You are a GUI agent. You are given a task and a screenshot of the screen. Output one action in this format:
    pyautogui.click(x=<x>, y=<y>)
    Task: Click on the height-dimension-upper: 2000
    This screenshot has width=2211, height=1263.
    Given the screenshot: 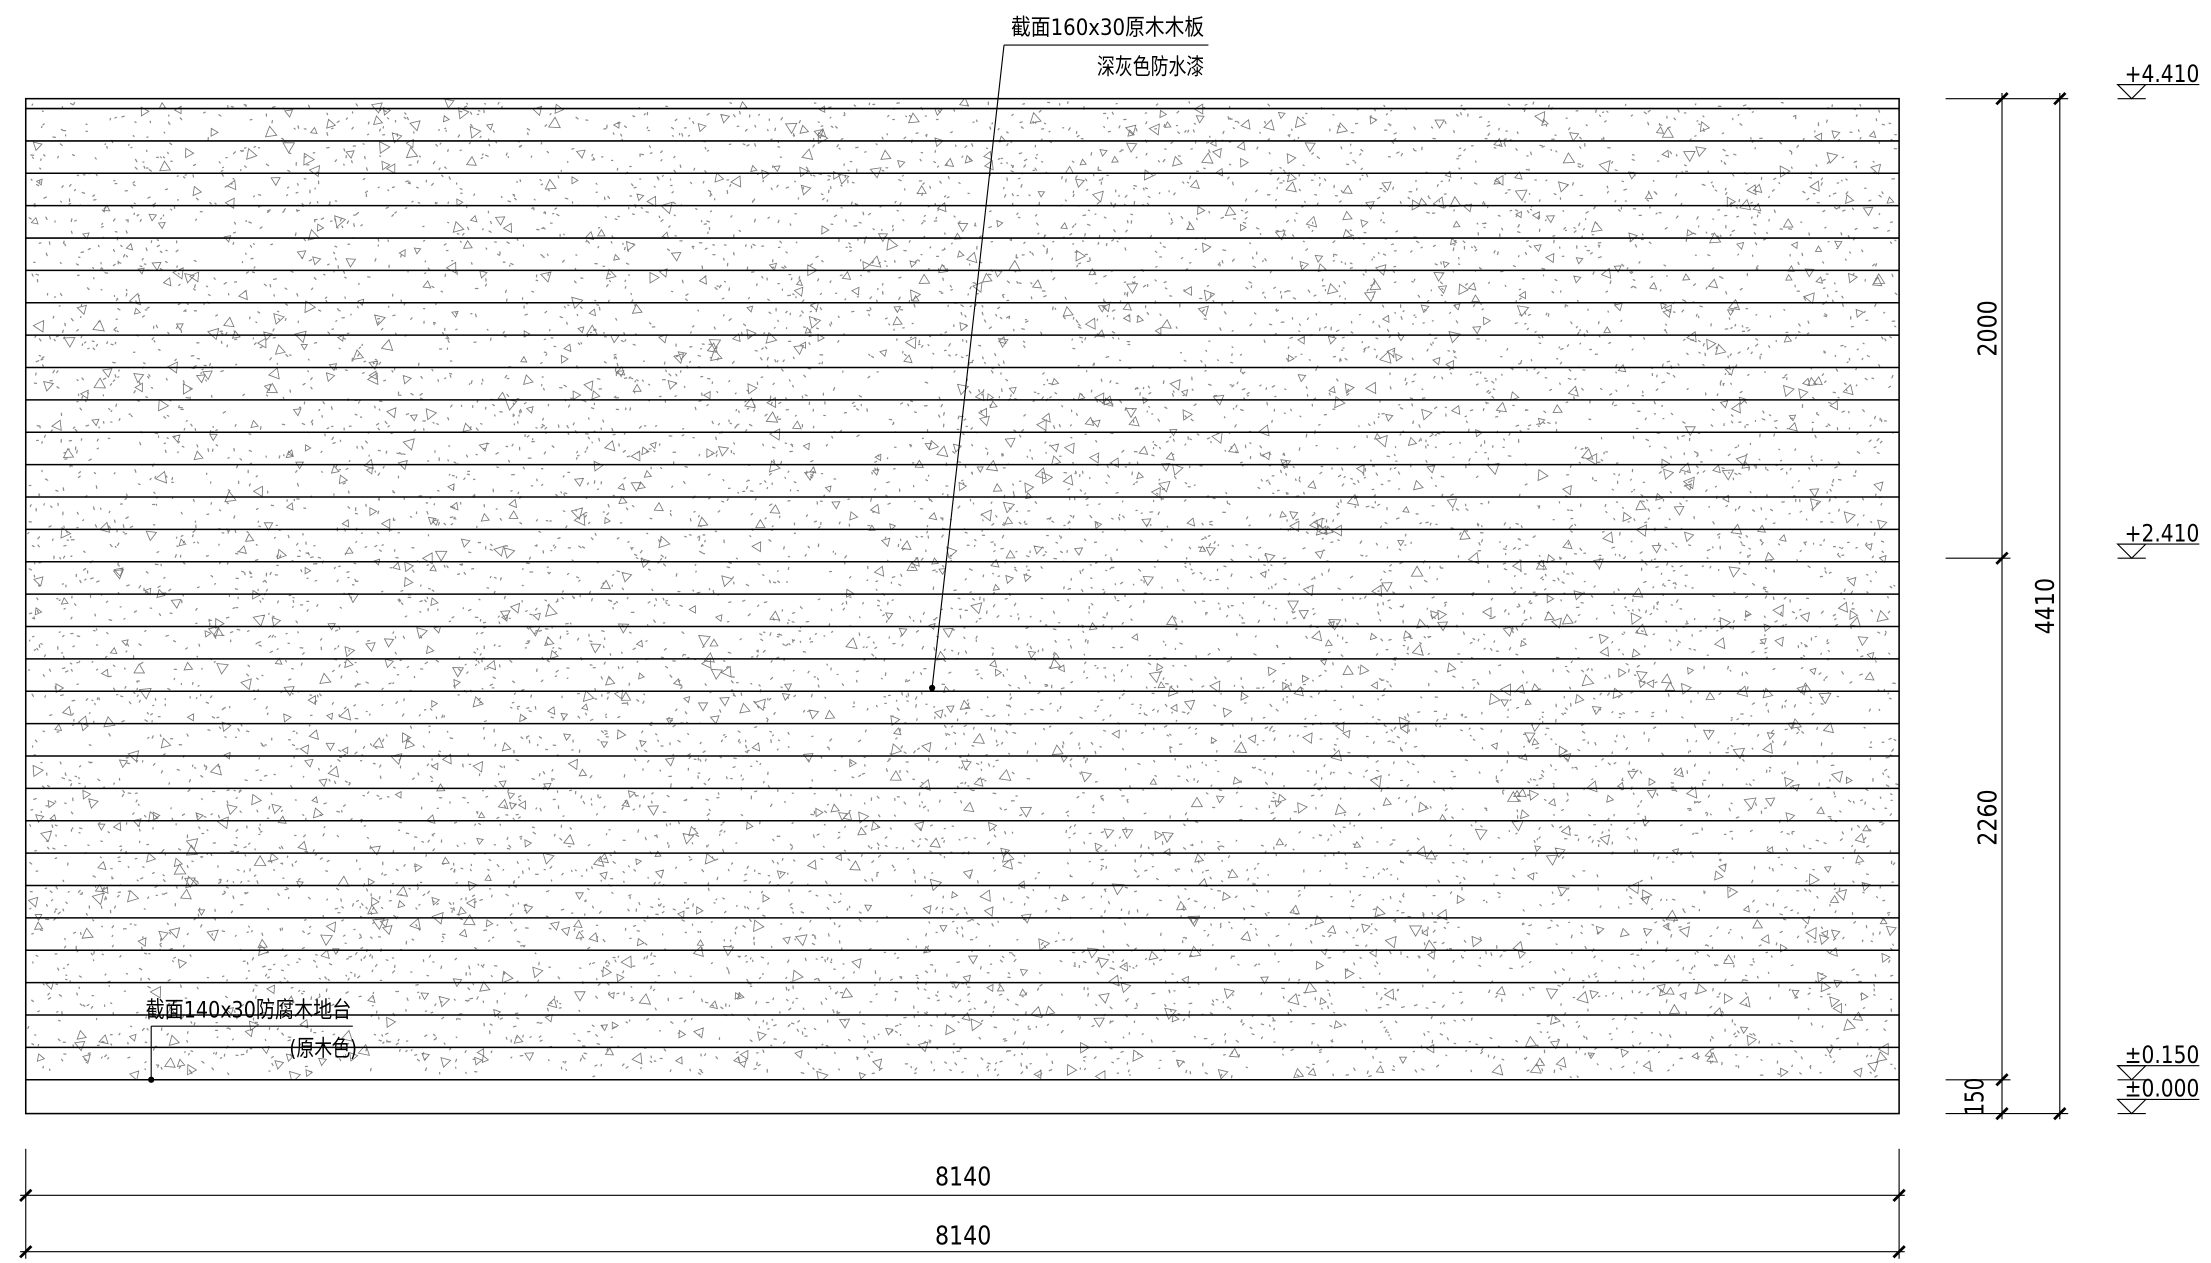 What is the action you would take?
    pyautogui.click(x=1987, y=328)
    